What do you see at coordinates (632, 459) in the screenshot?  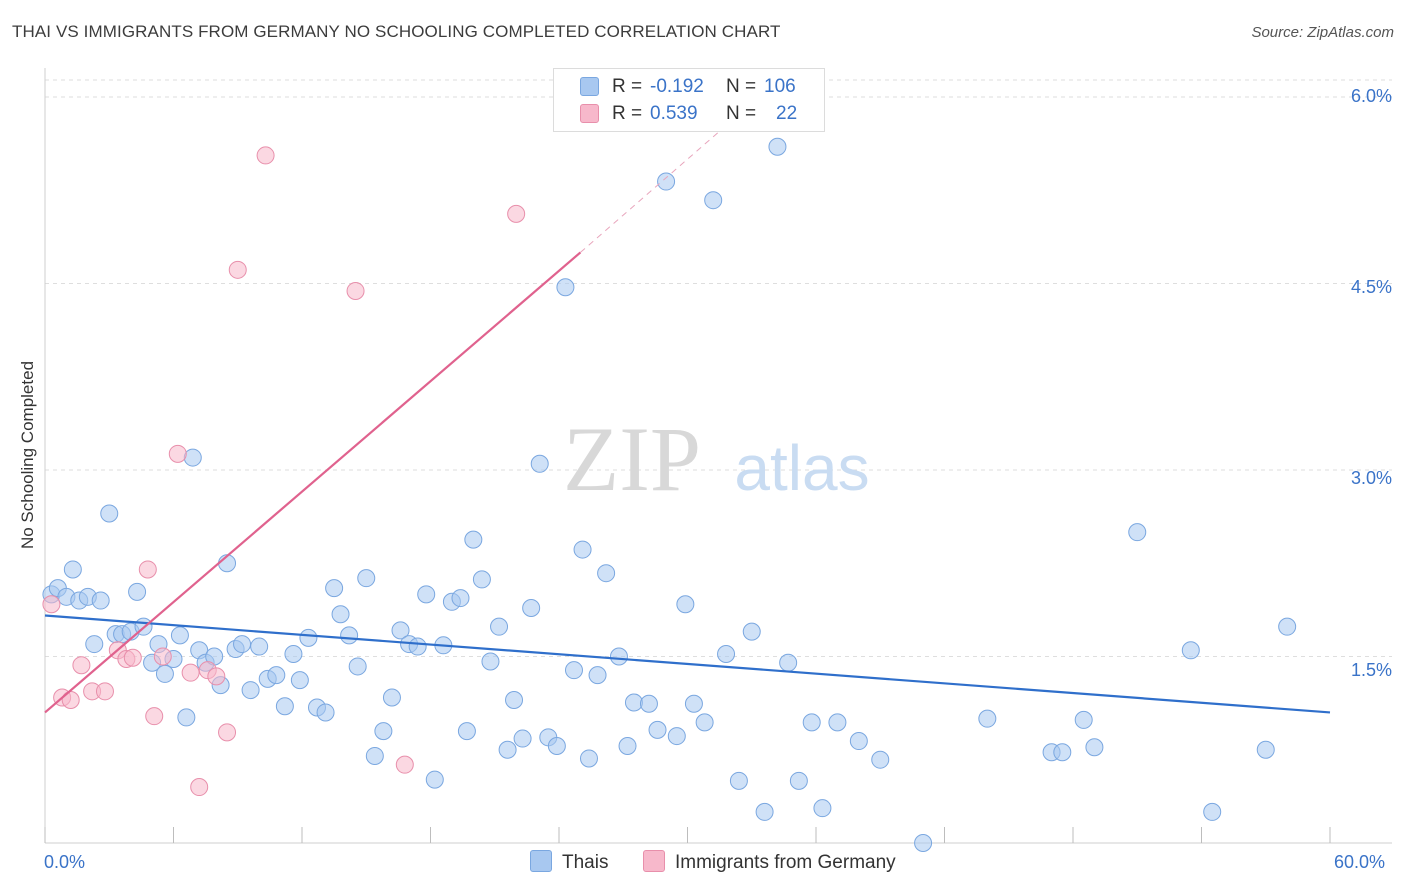 I see `watermark-zip: ZIP` at bounding box center [632, 459].